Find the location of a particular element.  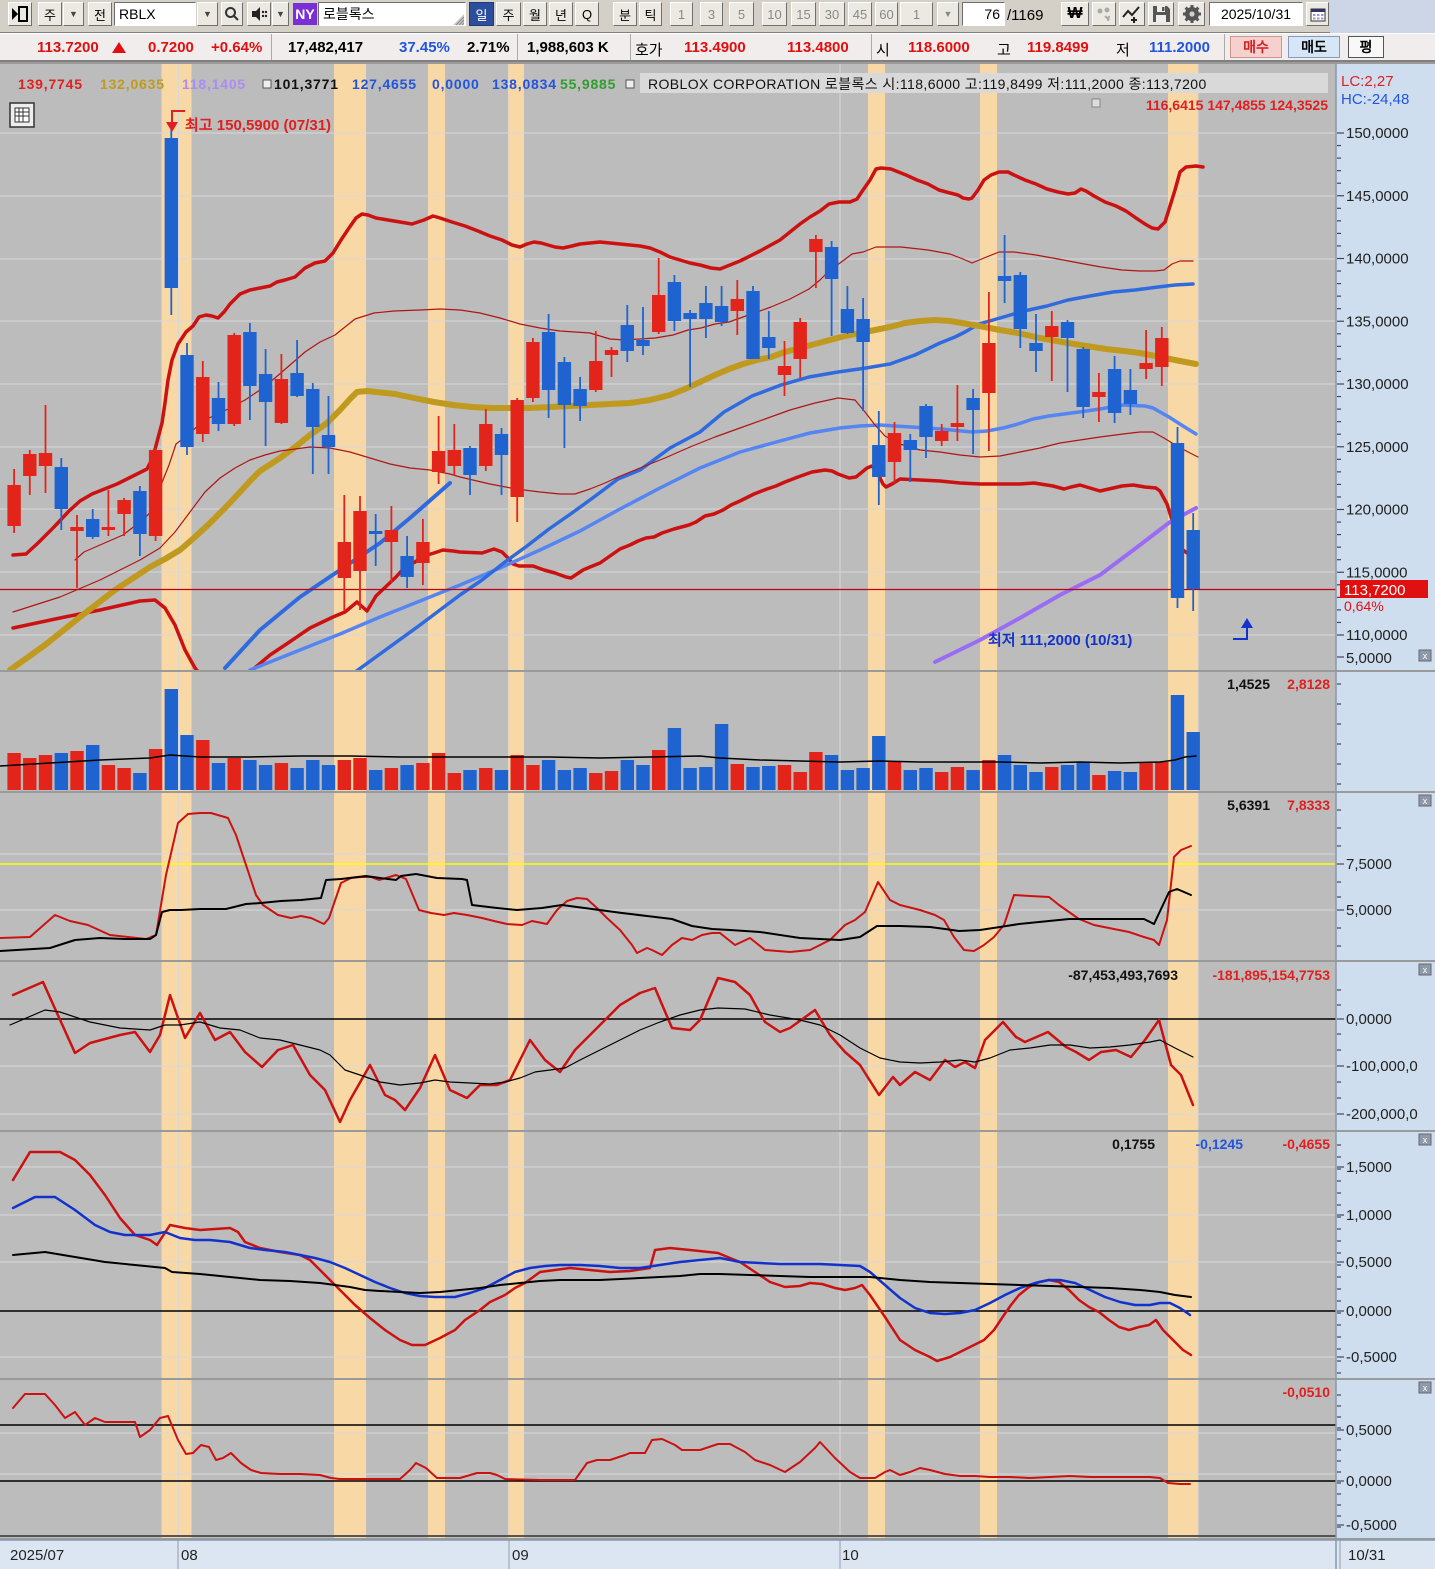

svg-text: 138,0834 is located at coordinates (524, 84).